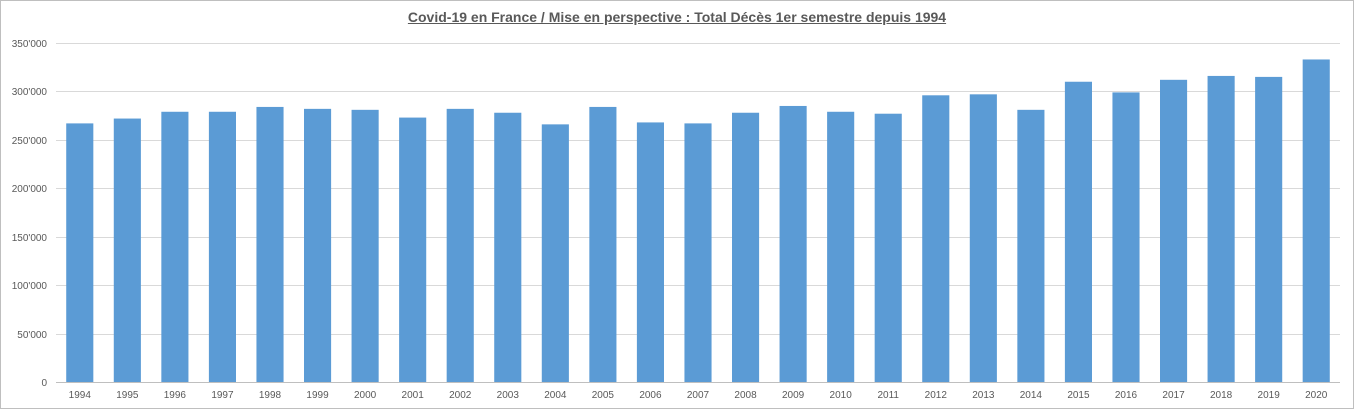 This screenshot has height=409, width=1354. Describe the element at coordinates (1078, 232) in the screenshot. I see `bar-2015` at that location.